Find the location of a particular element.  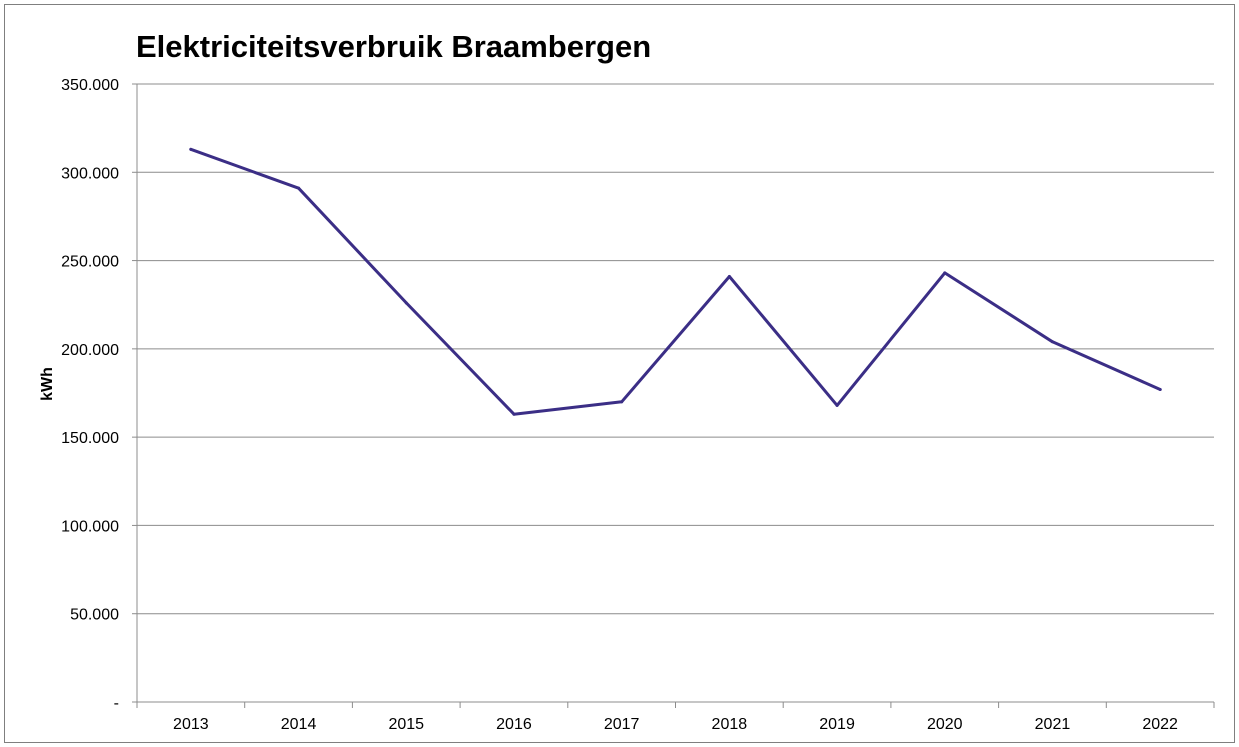

y-tick-label-2: 100.000 is located at coordinates (90, 526).